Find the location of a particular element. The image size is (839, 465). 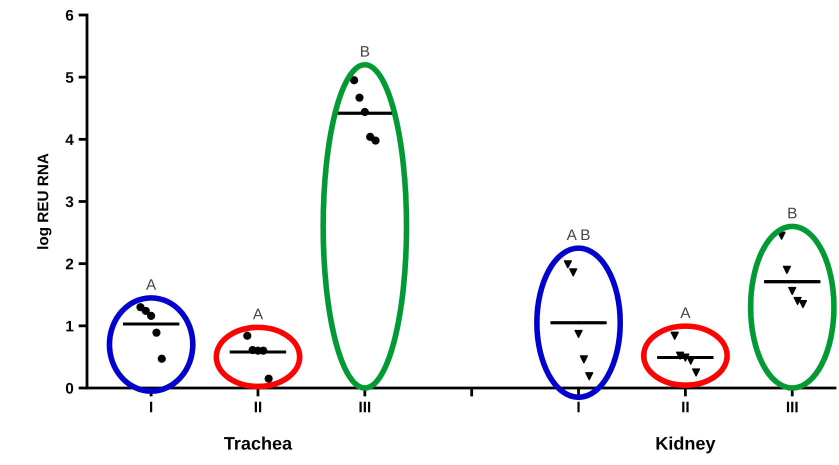

y-axis-title: log REU RNA is located at coordinates (44, 201).